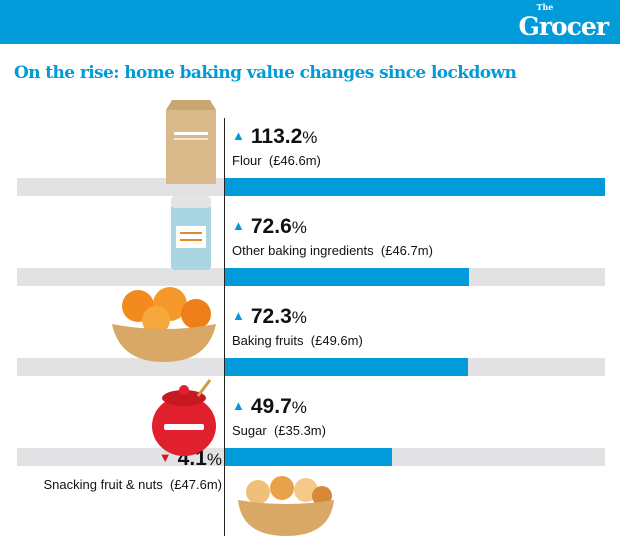  Describe the element at coordinates (249, 430) in the screenshot. I see `category-name: Sugar` at that location.